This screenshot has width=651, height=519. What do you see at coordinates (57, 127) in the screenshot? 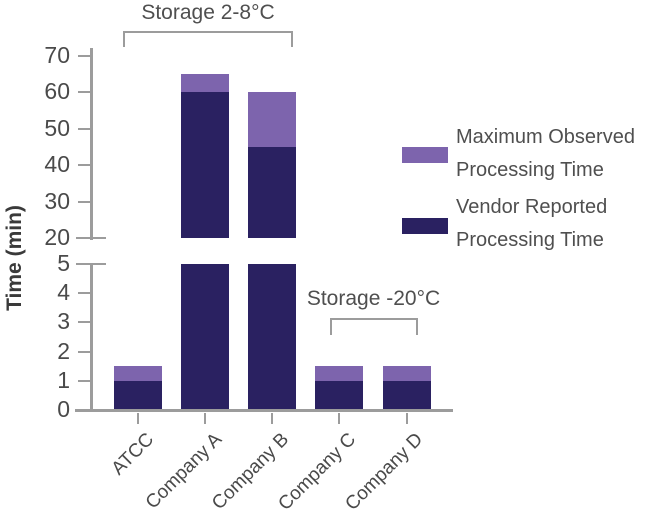
I see `y-tick-label: 50` at bounding box center [57, 127].